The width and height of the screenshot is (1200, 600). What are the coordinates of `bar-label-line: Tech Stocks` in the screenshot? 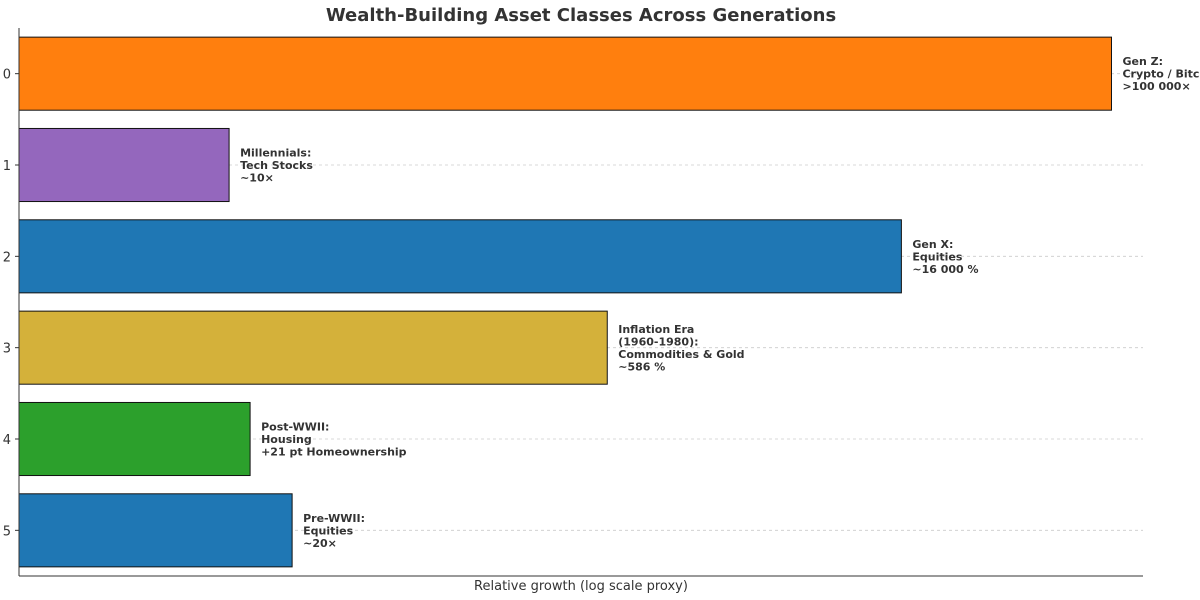 It's located at (276, 165).